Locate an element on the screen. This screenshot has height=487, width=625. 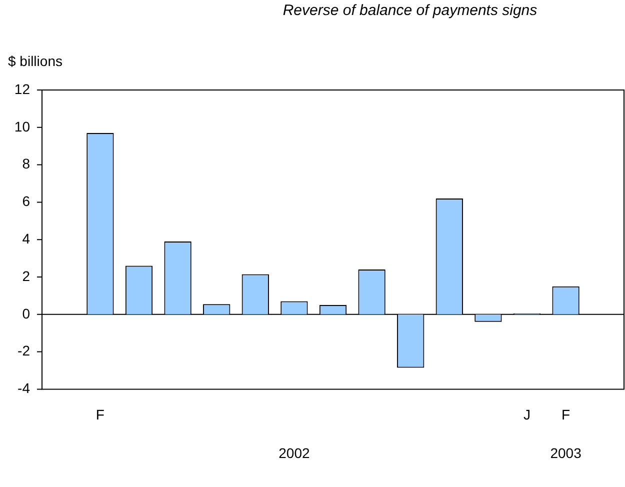
y-tick-label: 6 is located at coordinates (26, 201).